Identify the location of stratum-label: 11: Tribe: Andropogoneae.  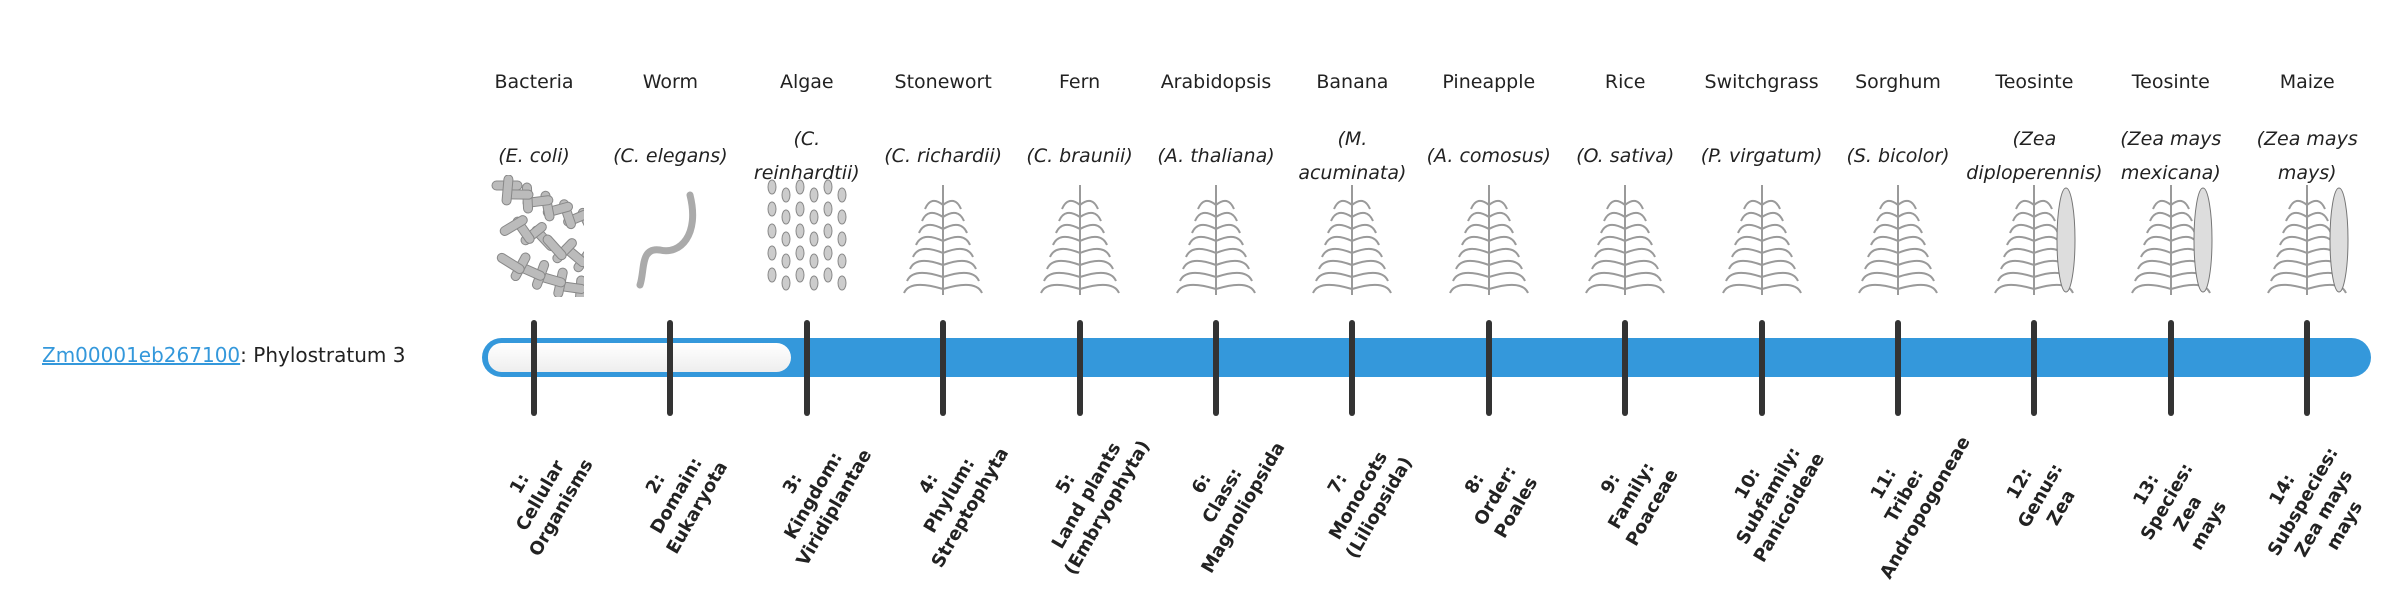
(1920, 507).